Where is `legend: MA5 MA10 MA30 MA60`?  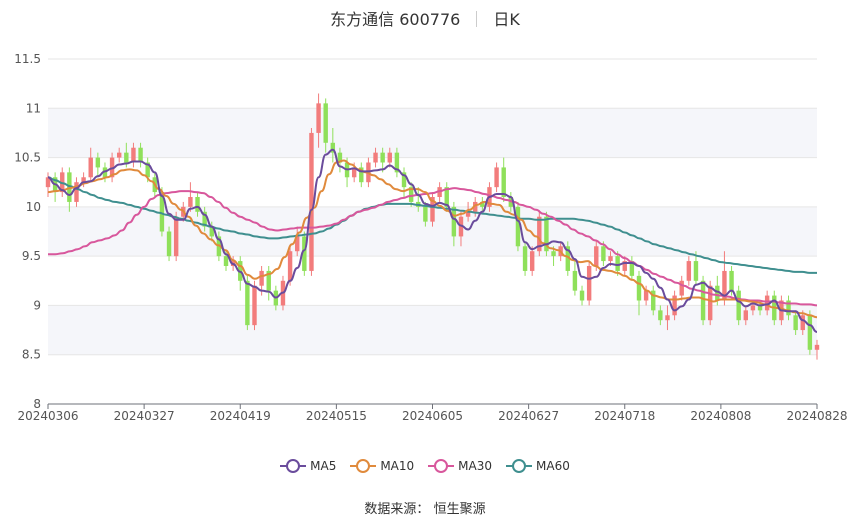
legend: MA5 MA10 MA30 MA60 is located at coordinates (425, 467).